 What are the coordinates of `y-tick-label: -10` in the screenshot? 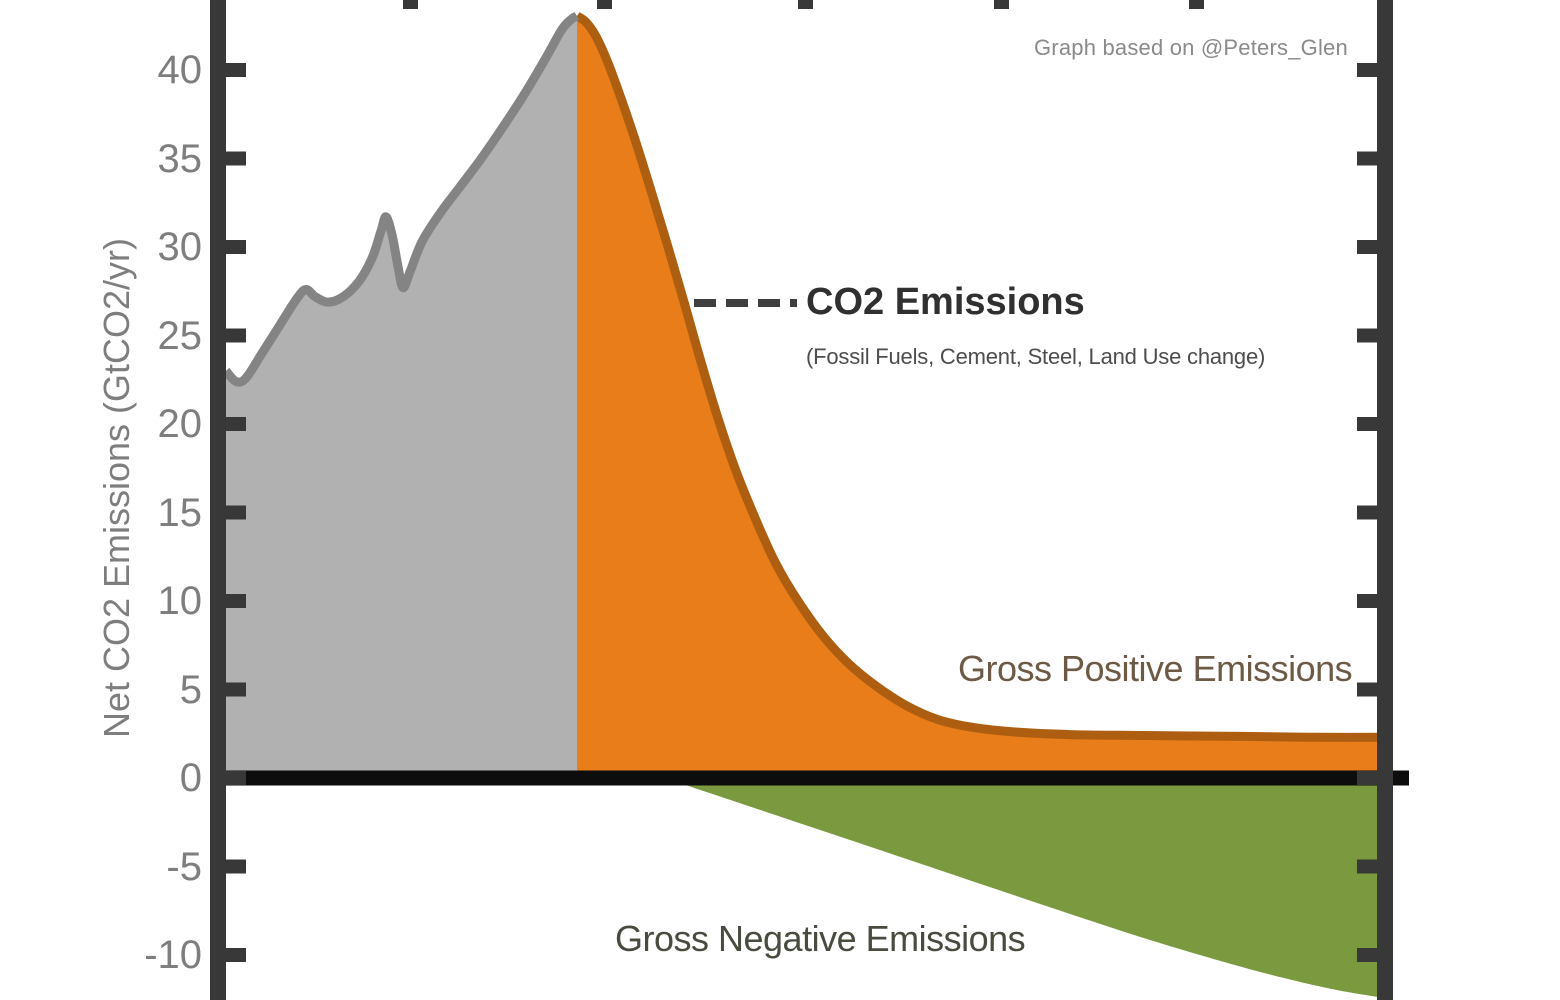 It's located at (173, 955).